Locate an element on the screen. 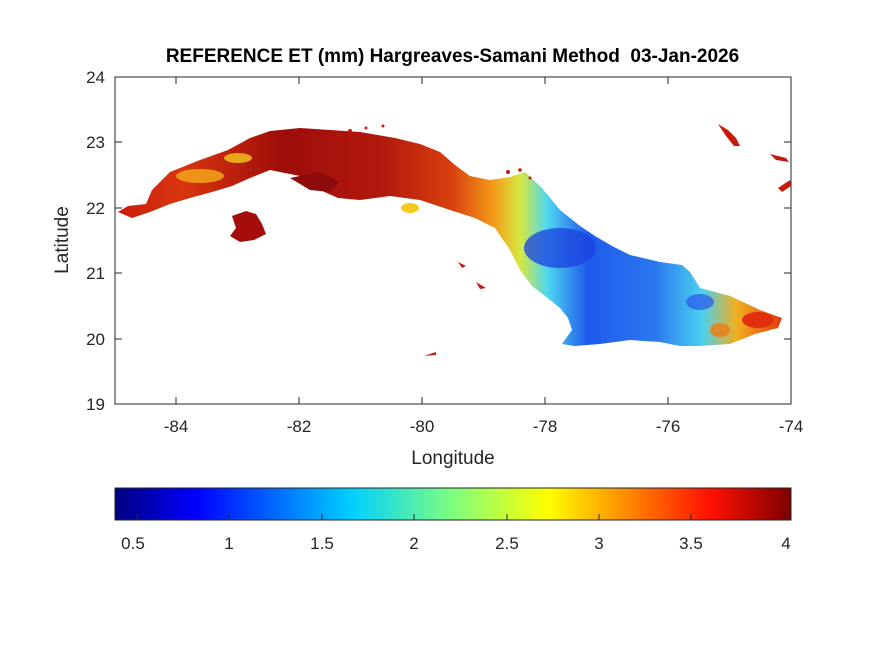 This screenshot has height=656, width=875. colorbar-tick-label: 3 is located at coordinates (598, 543).